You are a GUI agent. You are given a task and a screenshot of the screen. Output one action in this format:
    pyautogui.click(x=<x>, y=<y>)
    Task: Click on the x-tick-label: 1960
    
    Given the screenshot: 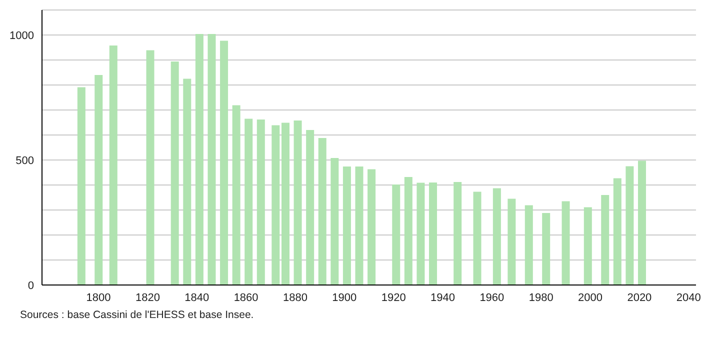 What is the action you would take?
    pyautogui.click(x=492, y=298)
    